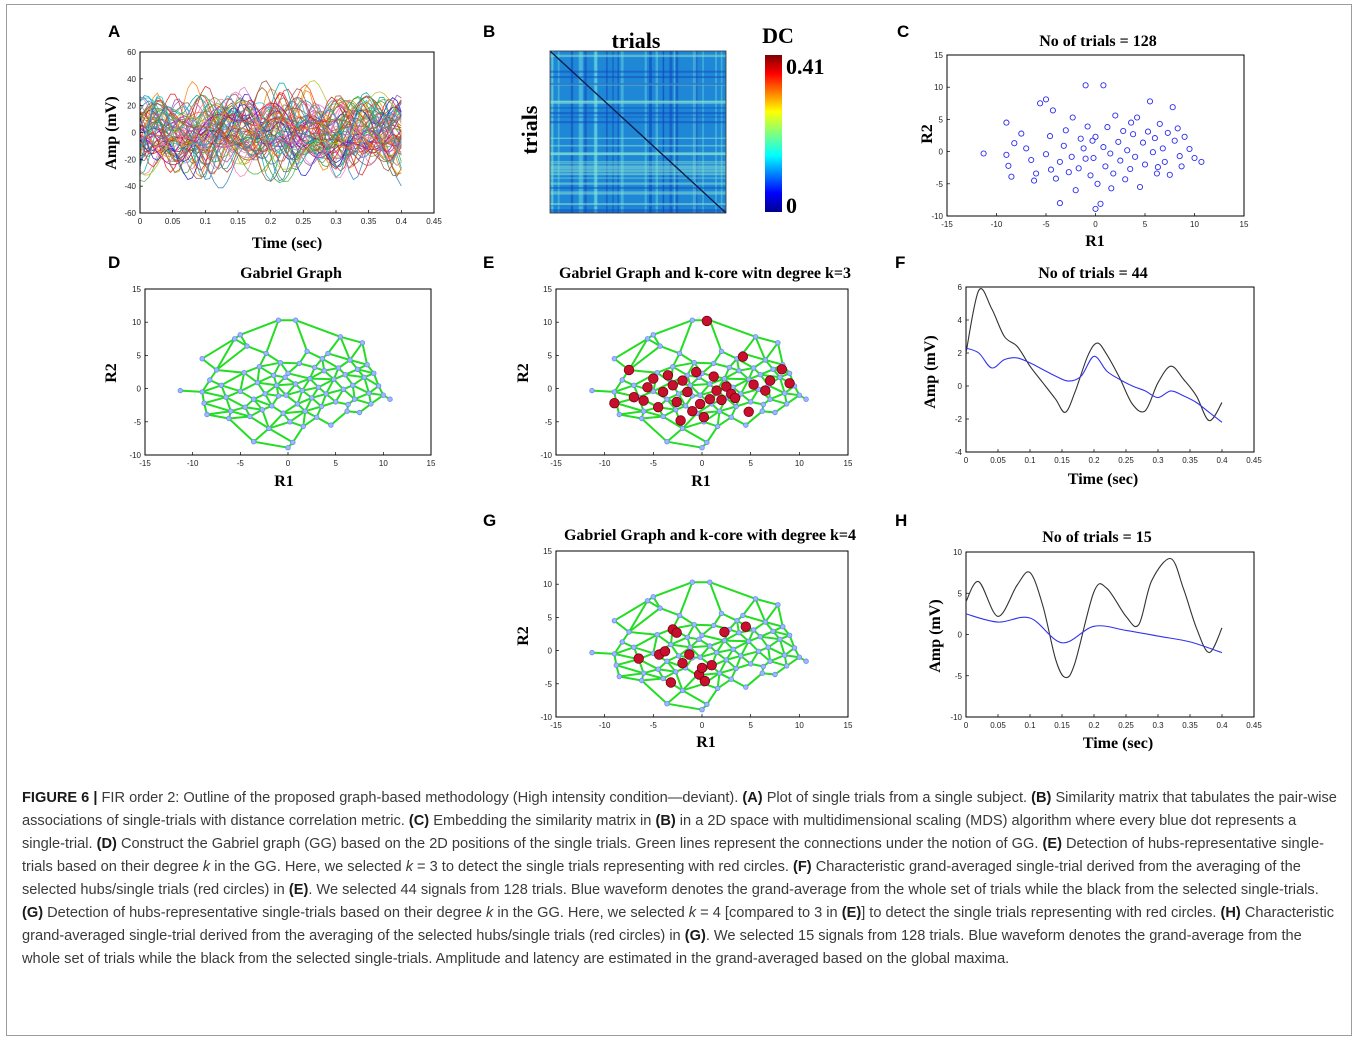 Image resolution: width=1360 pixels, height=1045 pixels. I want to click on panel-f-ylabel: Amp (mV), so click(930, 371).